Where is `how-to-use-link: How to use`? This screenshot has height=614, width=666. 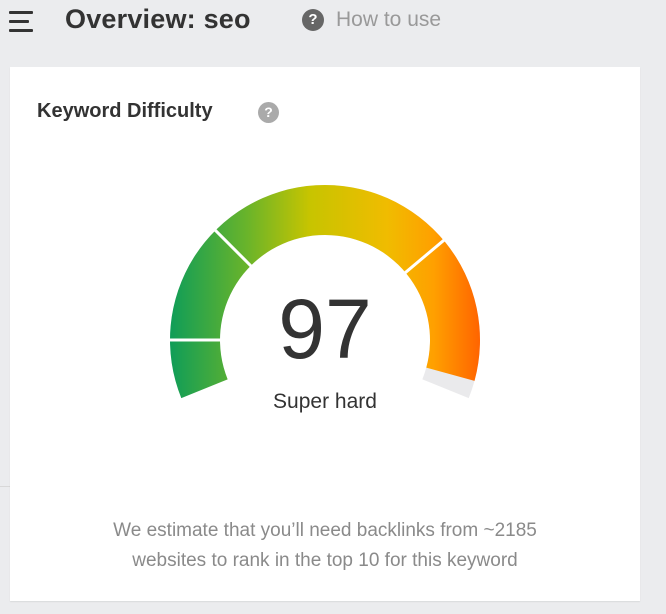
how-to-use-link: How to use is located at coordinates (389, 19).